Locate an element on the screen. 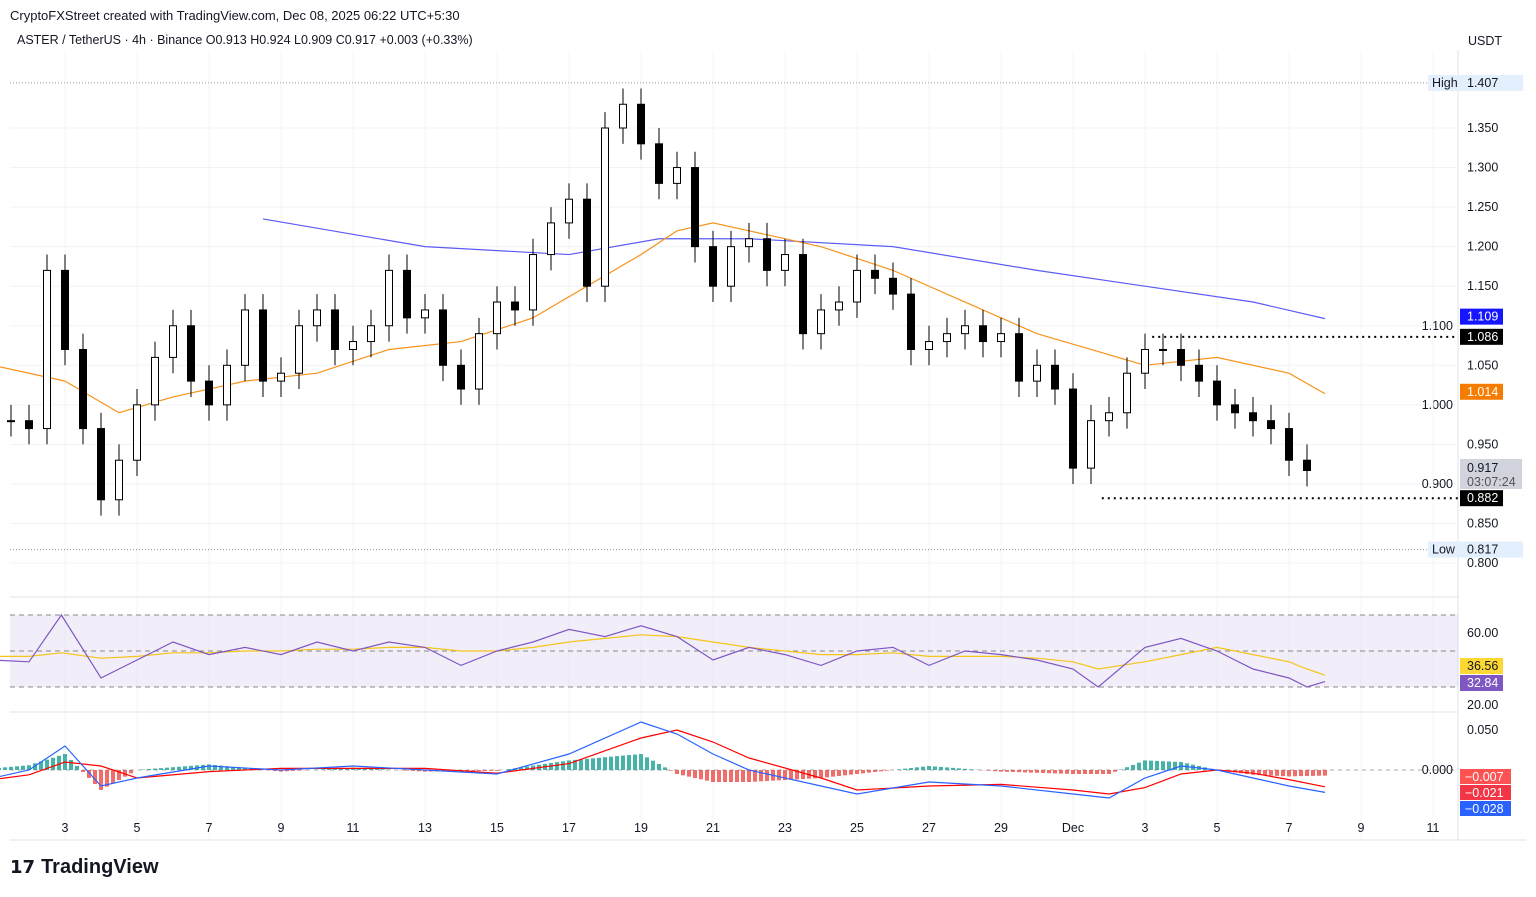 The image size is (1536, 897). x-tick-label: 17 is located at coordinates (569, 828).